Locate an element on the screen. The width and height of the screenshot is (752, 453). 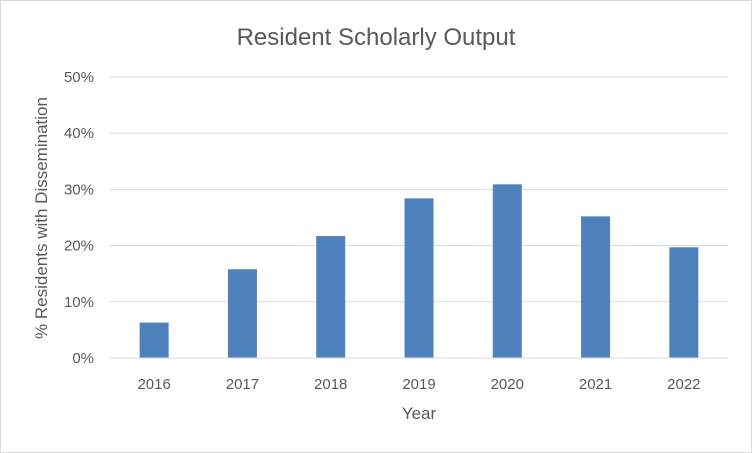
x-tick-label-2019: 2019 is located at coordinates (418, 384).